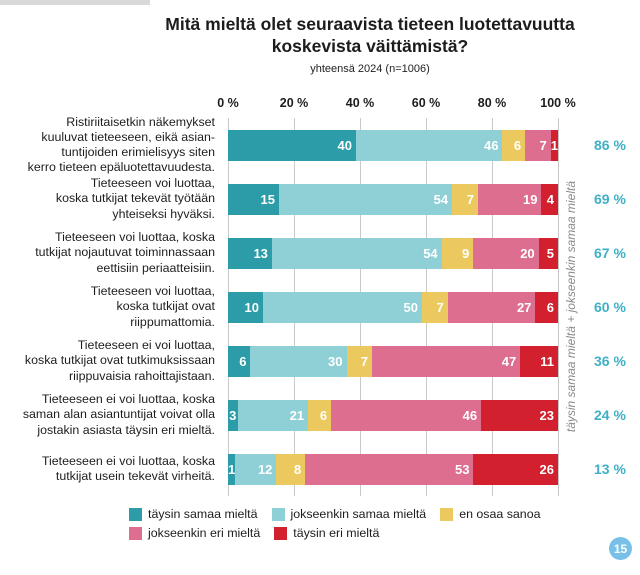 The image size is (640, 575). I want to click on stacked-bar: 1 12 8 53 26, so click(393, 469).